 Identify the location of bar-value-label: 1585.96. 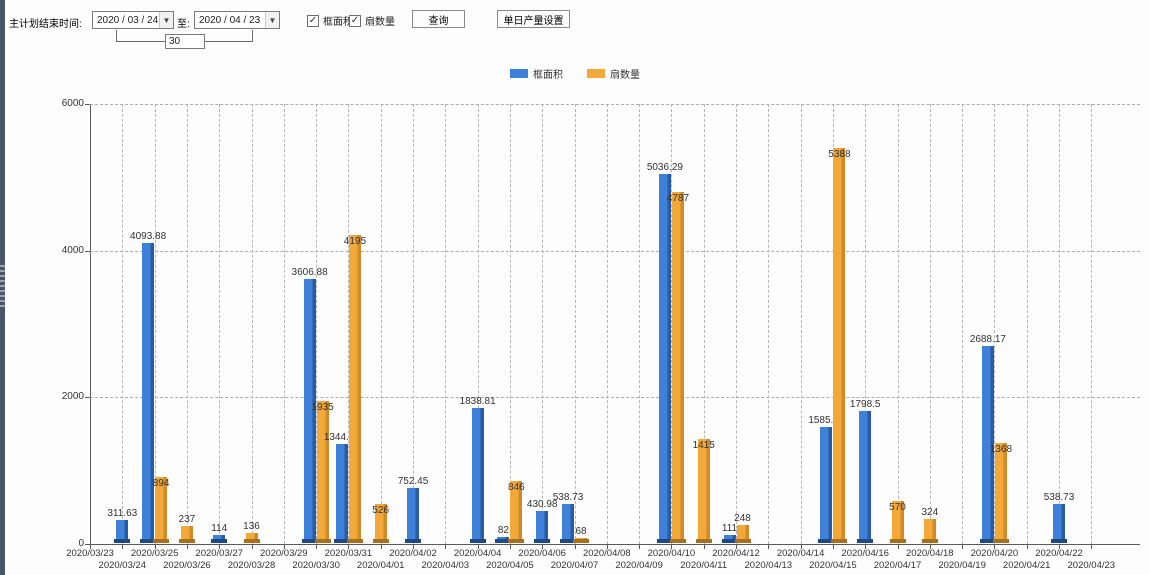
(826, 420).